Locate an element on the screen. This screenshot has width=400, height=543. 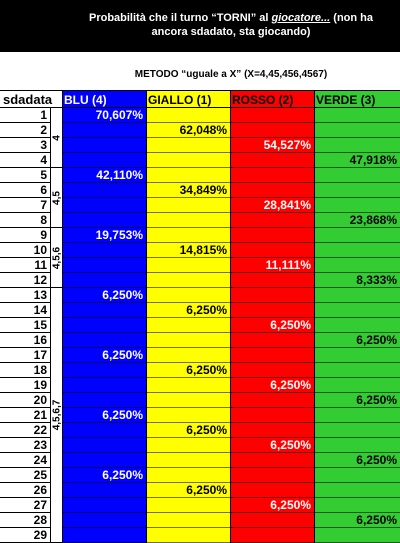
group-label: 4 is located at coordinates (56, 137).